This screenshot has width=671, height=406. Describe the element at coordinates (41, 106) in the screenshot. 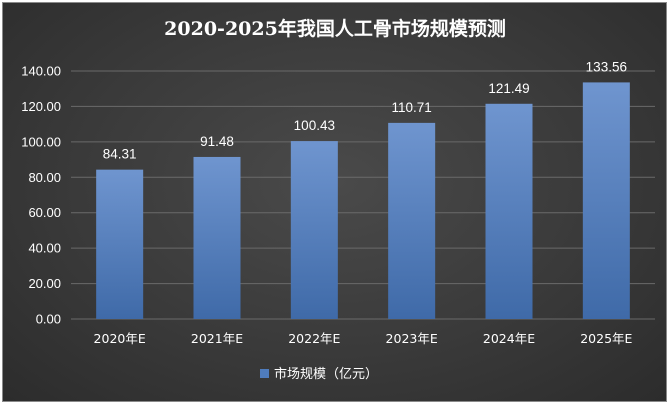

I see `y-tick-label: 120.00` at that location.